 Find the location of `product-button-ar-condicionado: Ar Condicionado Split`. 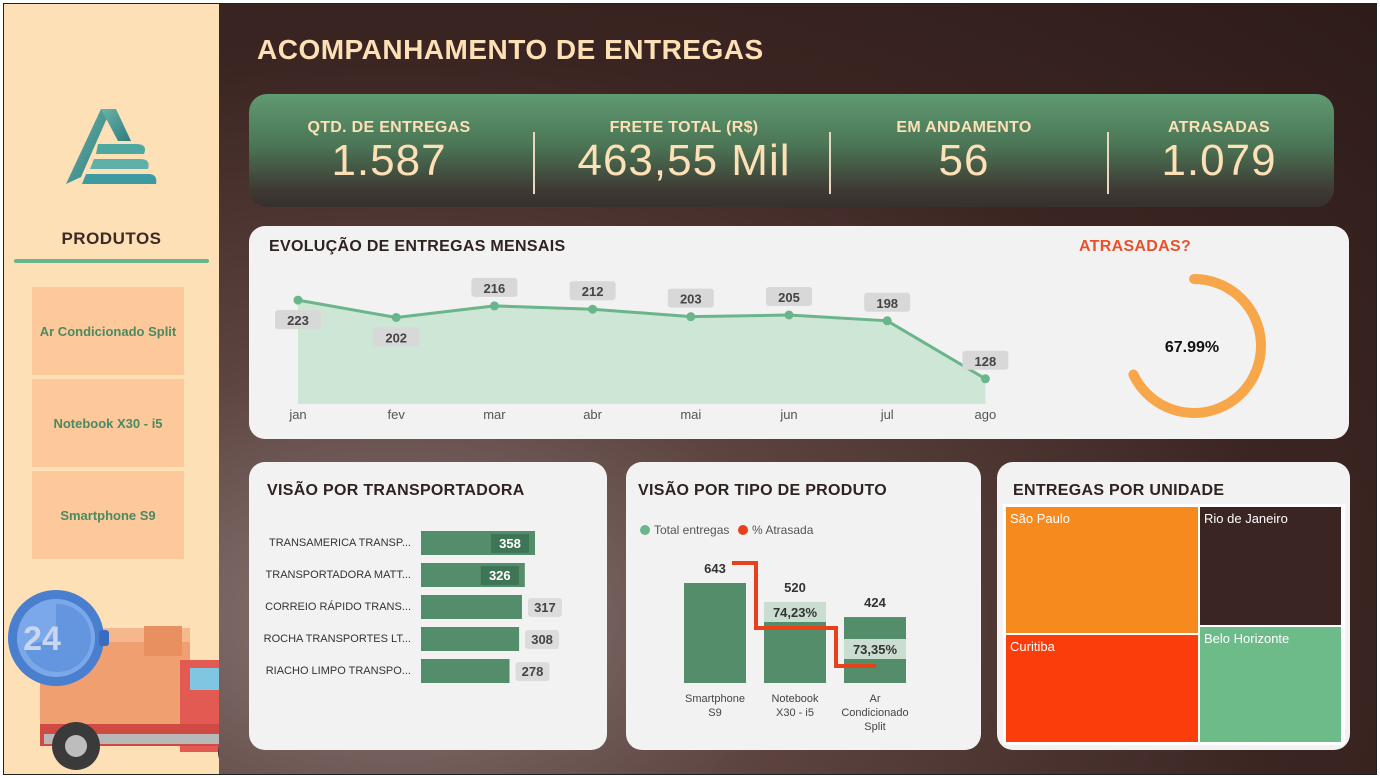

product-button-ar-condicionado: Ar Condicionado Split is located at coordinates (108, 331).